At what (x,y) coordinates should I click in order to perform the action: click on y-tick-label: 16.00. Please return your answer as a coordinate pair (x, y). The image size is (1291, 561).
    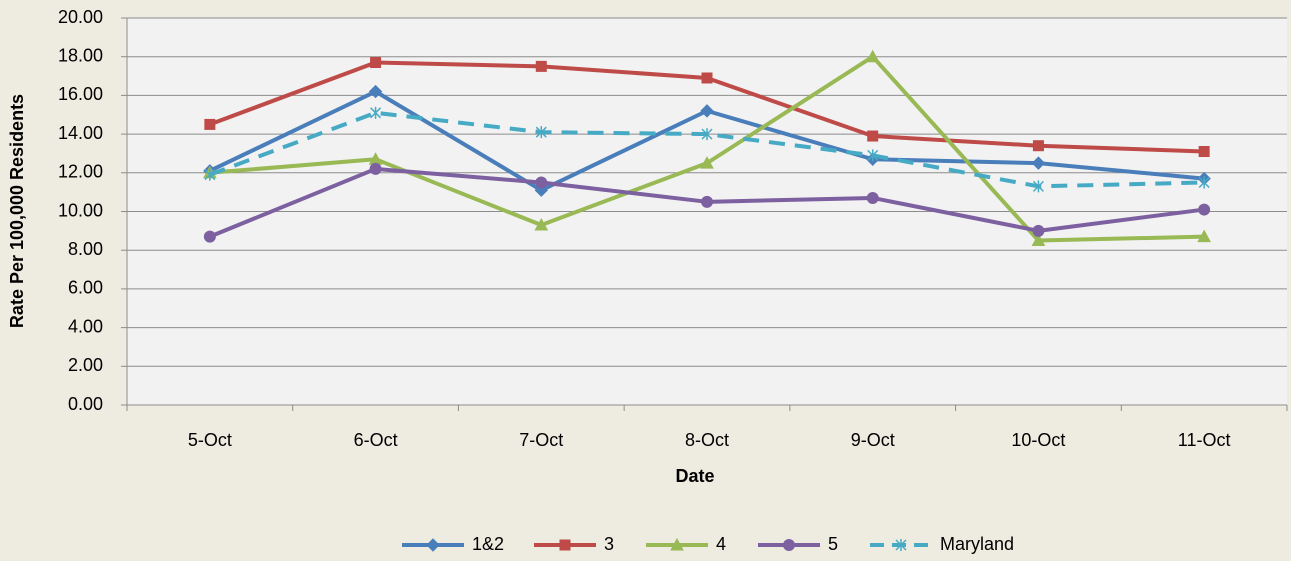
    Looking at the image, I should click on (80, 94).